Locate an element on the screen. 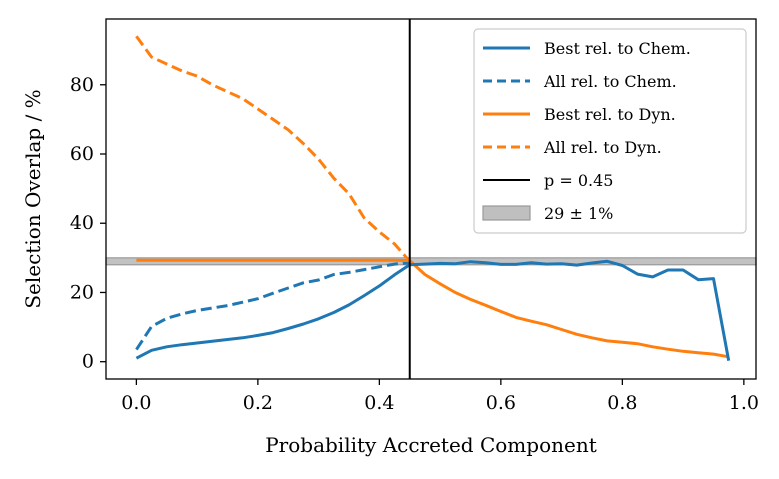  legend-label-3: All rel. to Dyn. is located at coordinates (602, 147).